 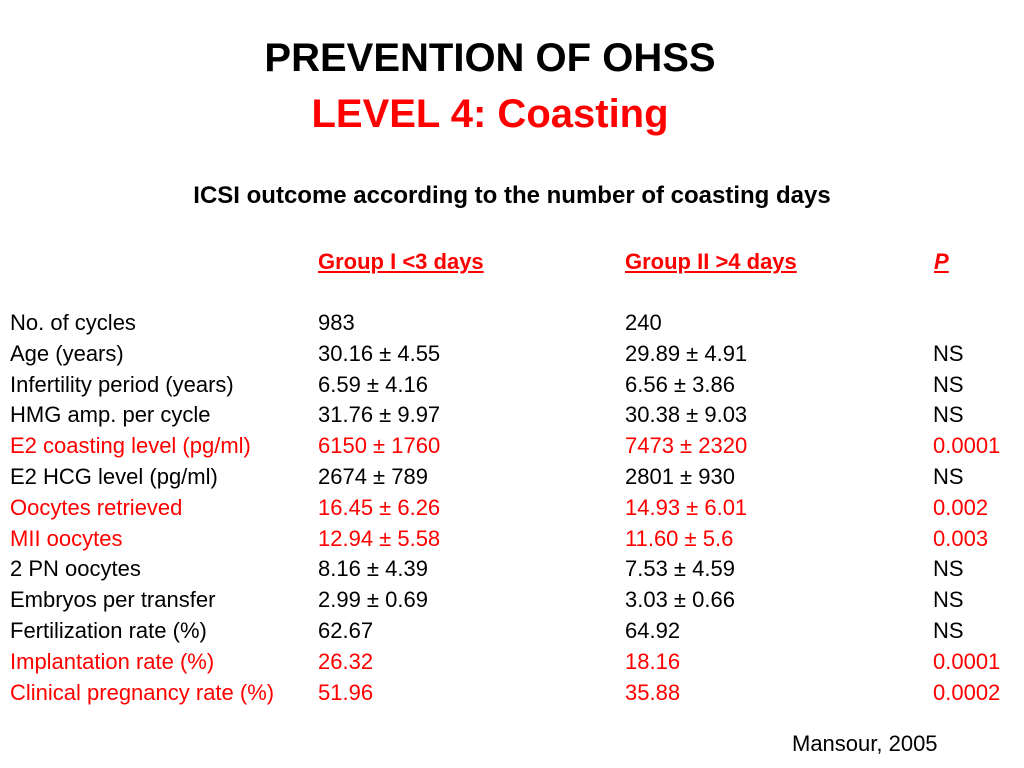 I want to click on table-row: Fertilization rate (%) 62.67 64.92 NS, so click(x=512, y=631).